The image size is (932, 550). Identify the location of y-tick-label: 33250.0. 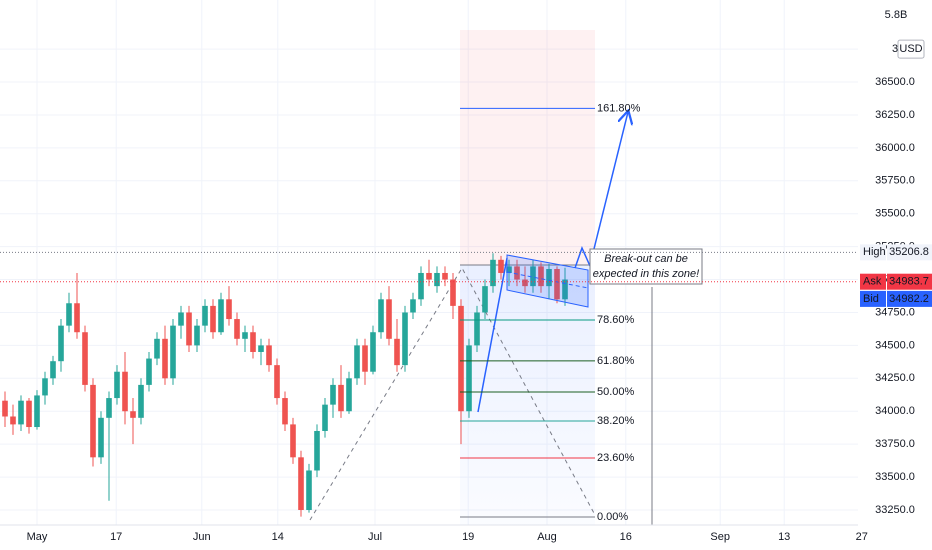
(895, 510).